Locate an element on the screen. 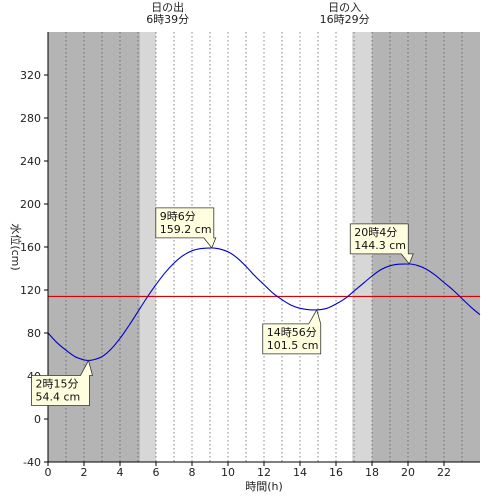 This screenshot has height=496, width=496. annotation-value: 159.2 cm is located at coordinates (186, 229).